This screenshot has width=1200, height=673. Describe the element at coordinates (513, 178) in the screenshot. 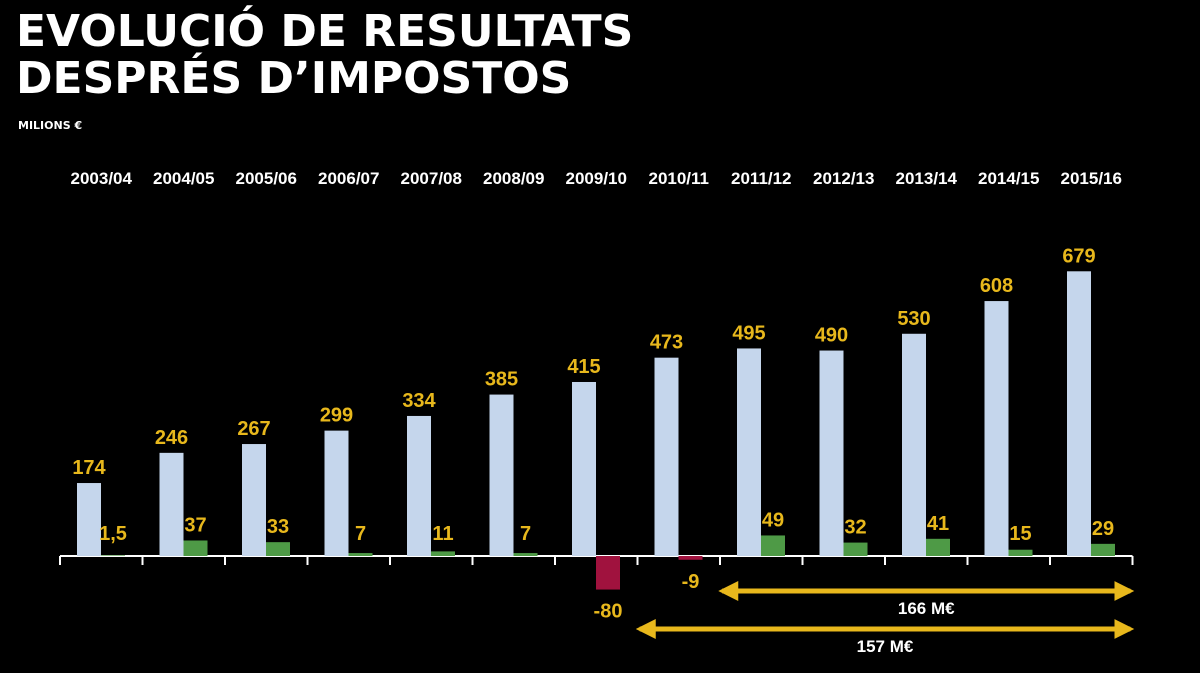

I see `season-label: 2008/09` at that location.